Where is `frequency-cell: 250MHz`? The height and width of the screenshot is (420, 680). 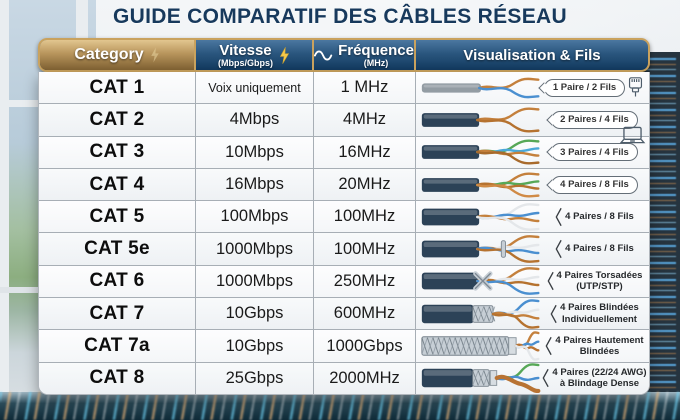 frequency-cell: 250MHz is located at coordinates (365, 281).